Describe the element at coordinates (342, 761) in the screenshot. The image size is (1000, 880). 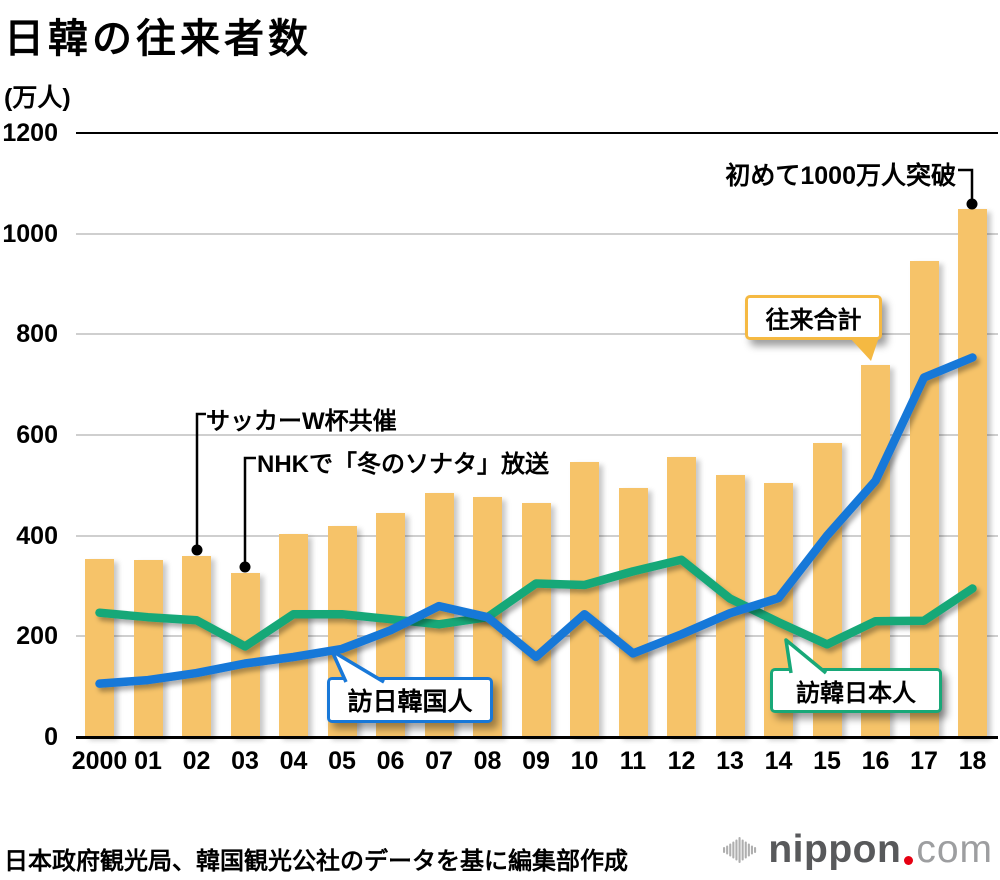
I see `x-tick-label: 05` at that location.